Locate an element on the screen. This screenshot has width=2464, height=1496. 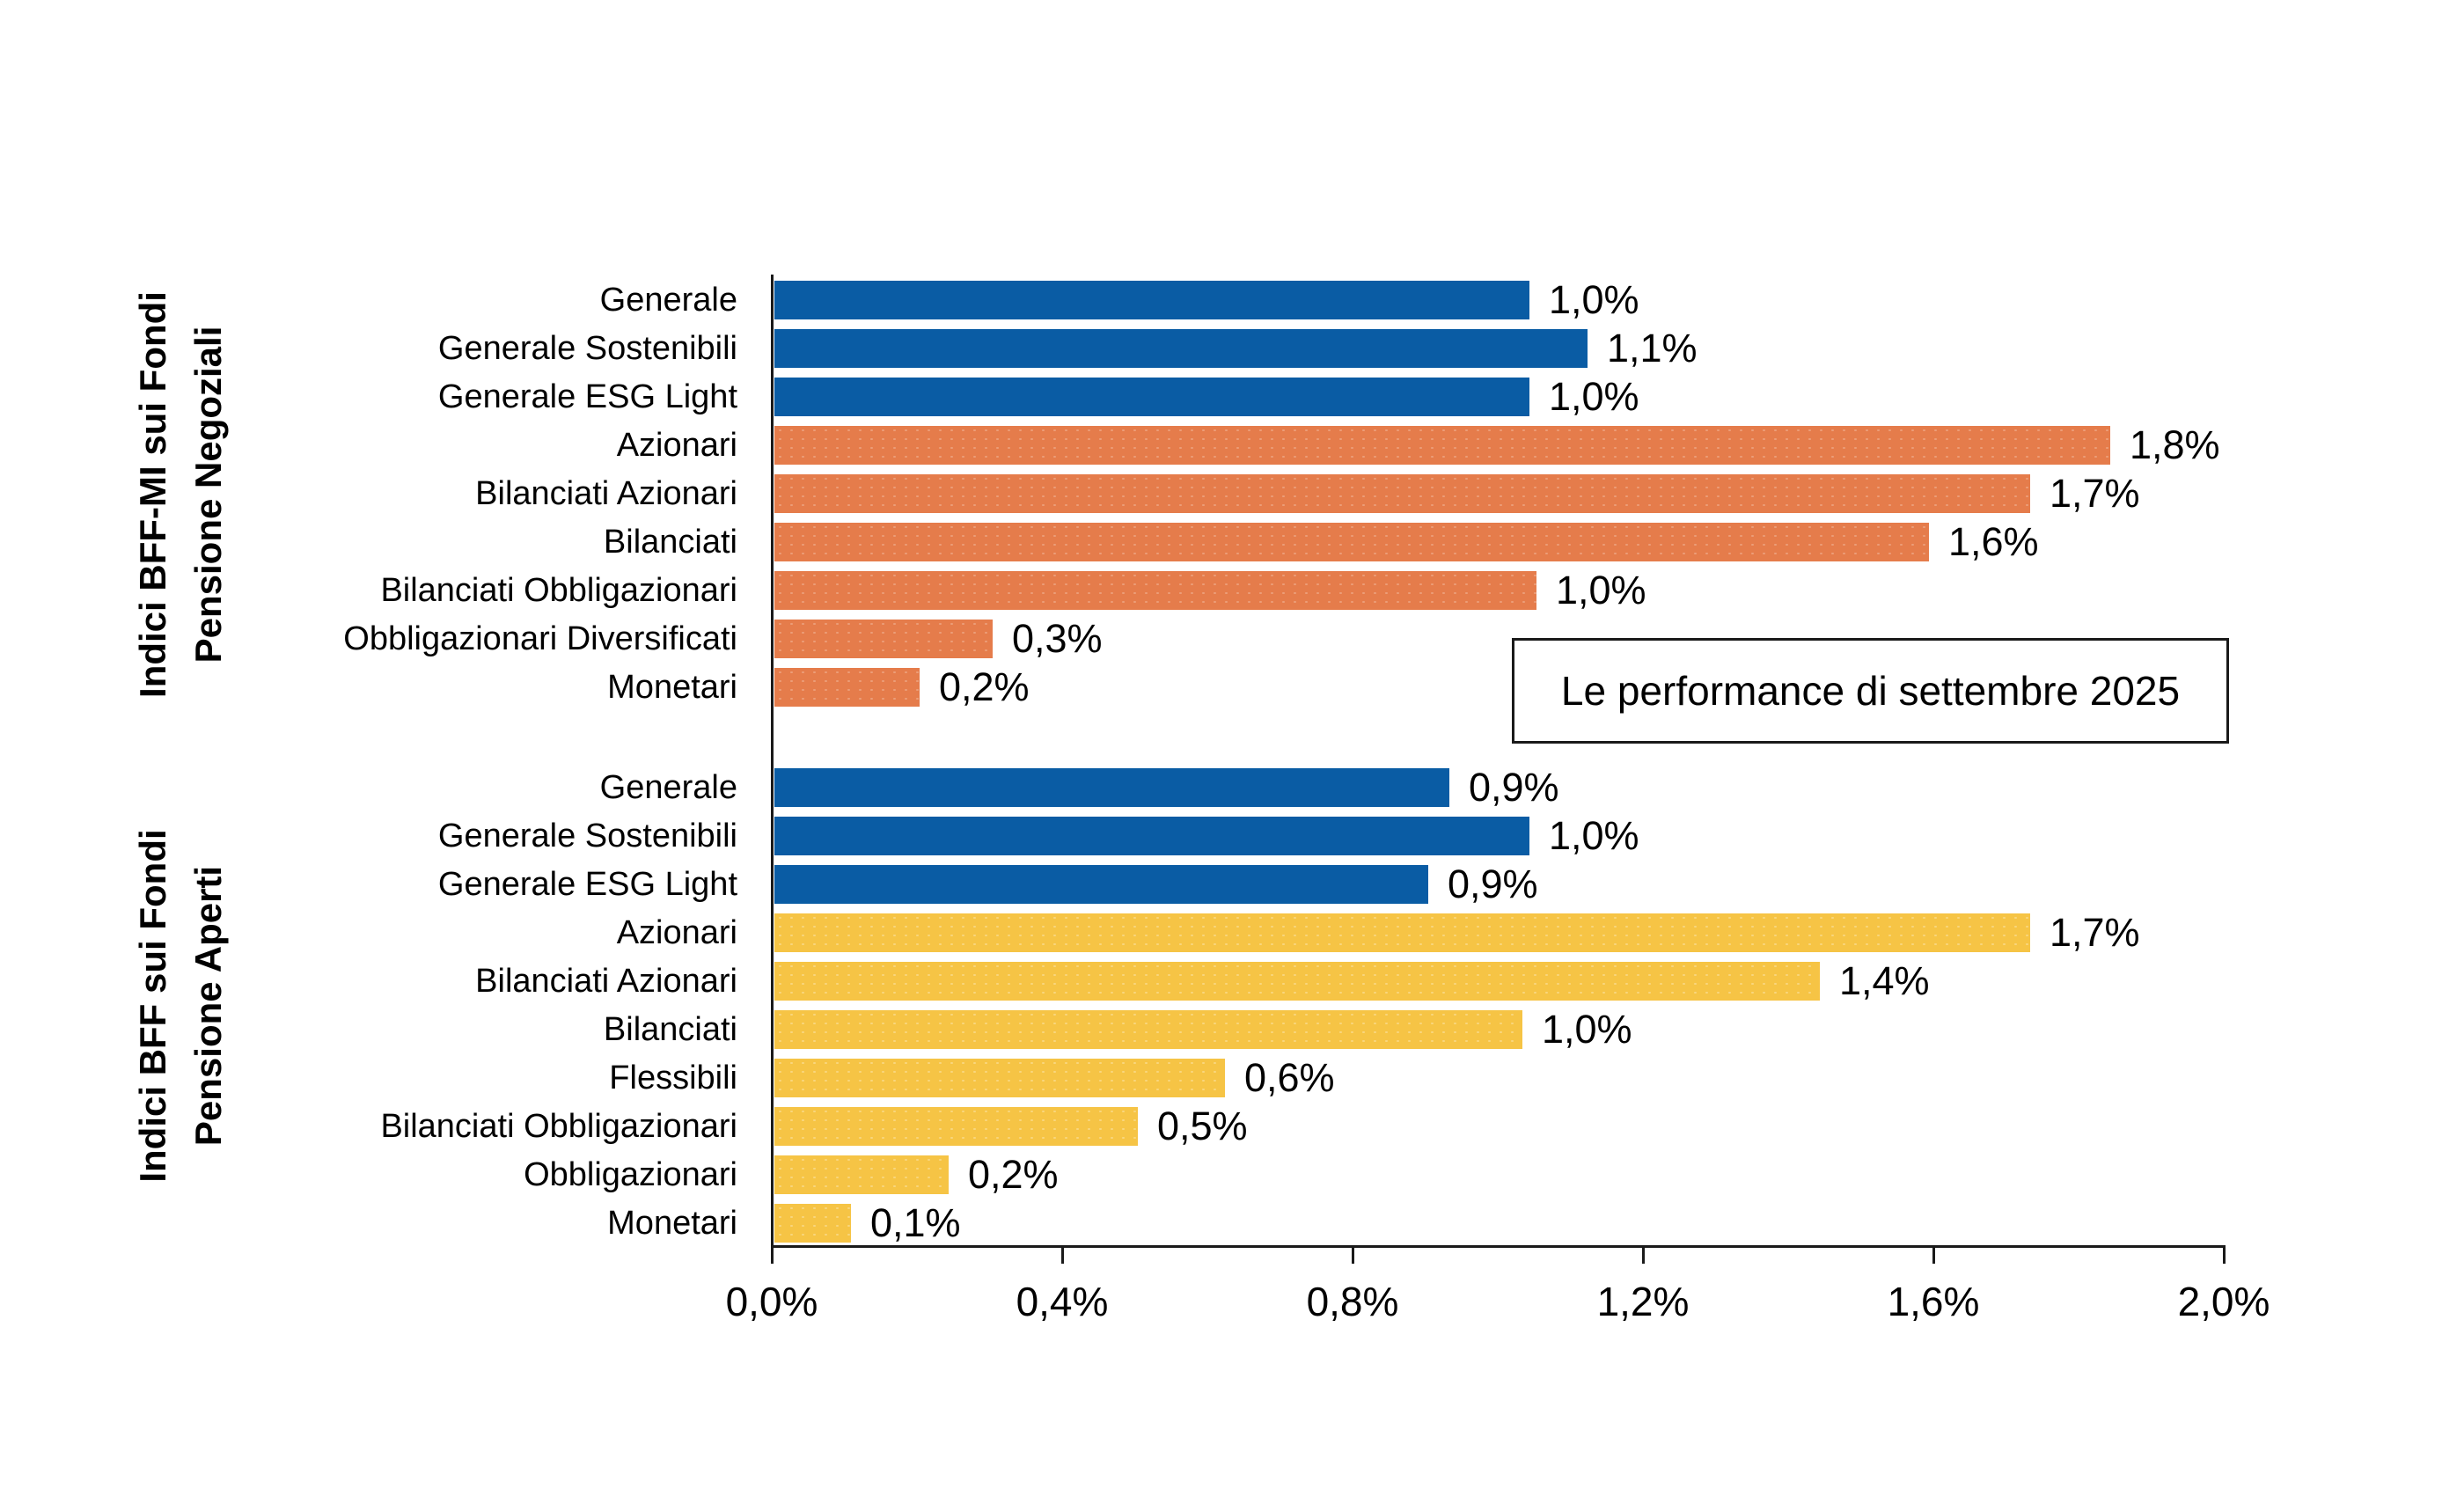
x-axis-tick-label: 0,4% is located at coordinates (1062, 1301).